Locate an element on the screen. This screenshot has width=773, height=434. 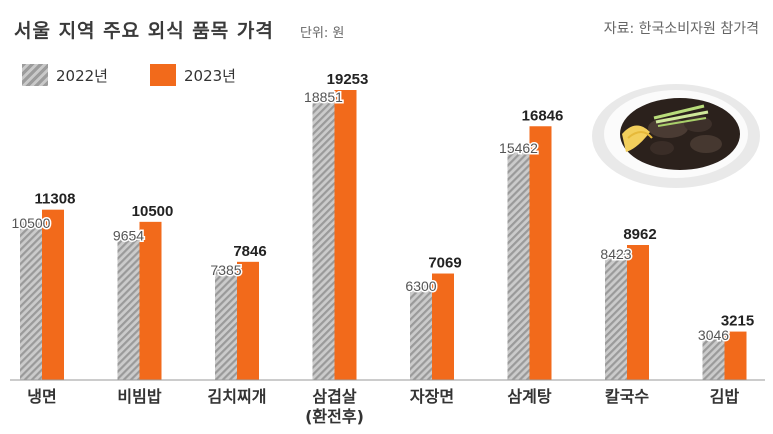
category-label: 삼계탕 is located at coordinates (529, 396).